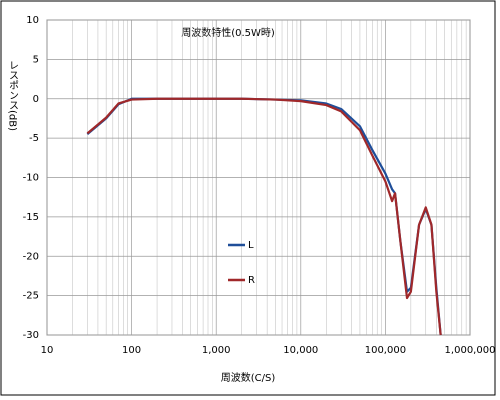 The width and height of the screenshot is (500, 400). I want to click on x-tick-label: 100, so click(131, 350).